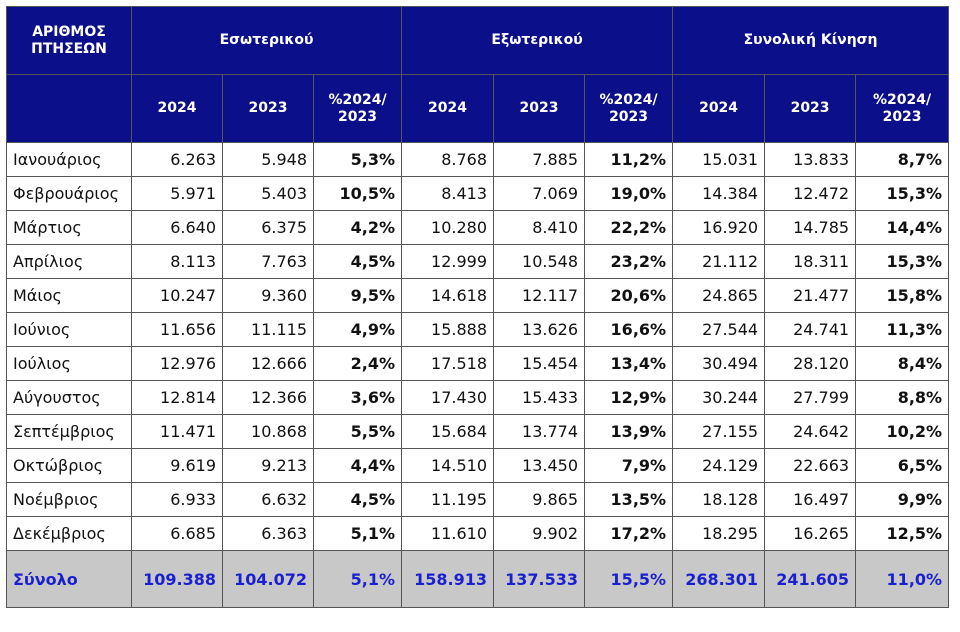 This screenshot has height=632, width=960. Describe the element at coordinates (448, 329) in the screenshot. I see `value-cell: 15.888` at that location.